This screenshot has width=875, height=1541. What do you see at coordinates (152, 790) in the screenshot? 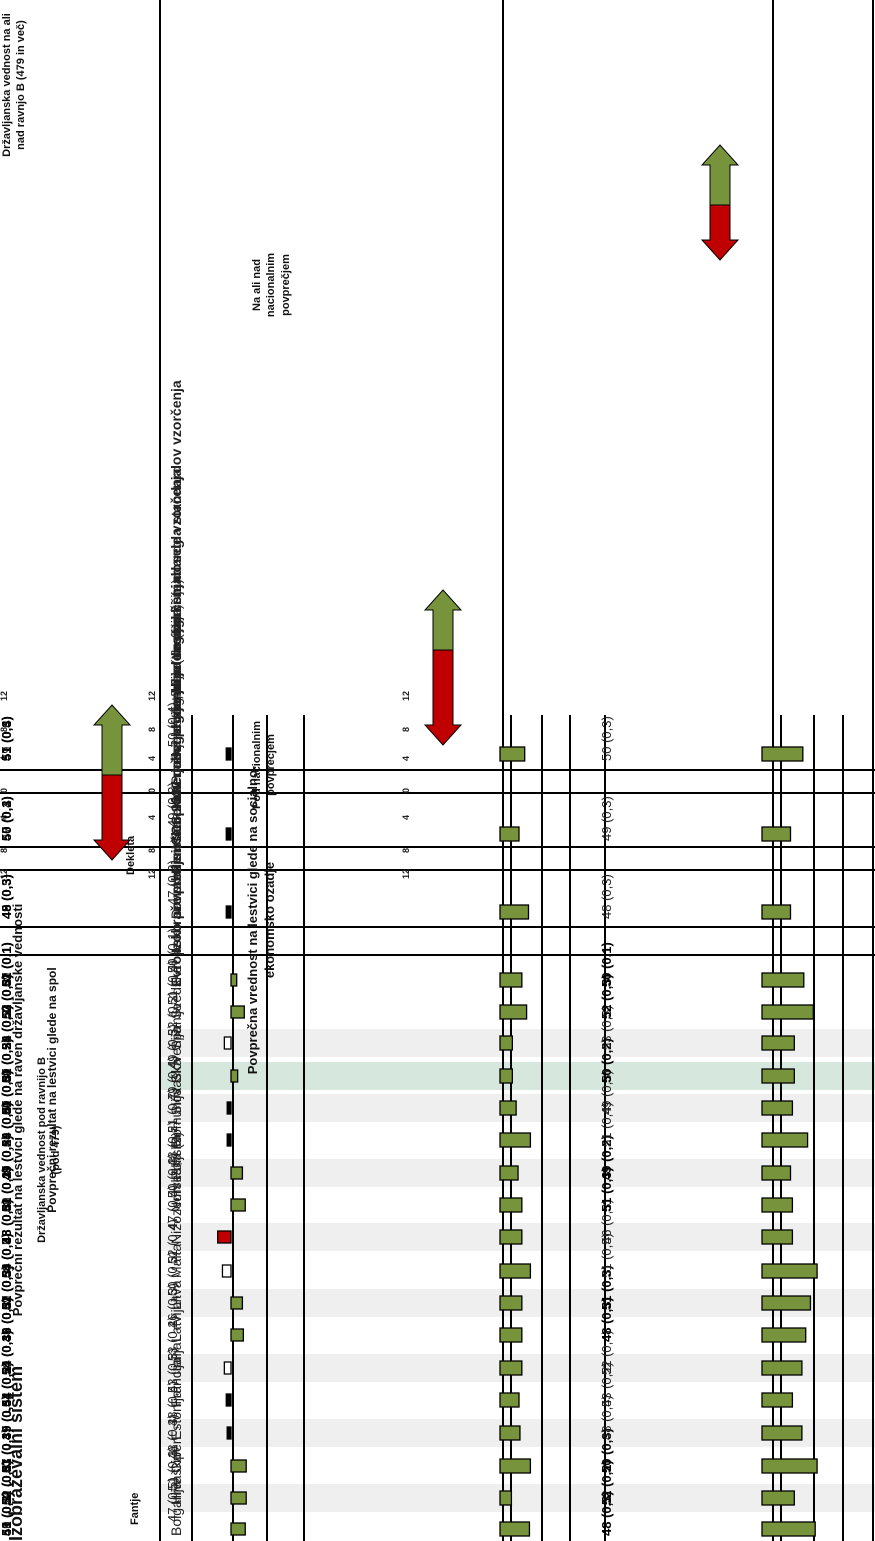
I see `gender-axis-tick: 0` at bounding box center [152, 790].